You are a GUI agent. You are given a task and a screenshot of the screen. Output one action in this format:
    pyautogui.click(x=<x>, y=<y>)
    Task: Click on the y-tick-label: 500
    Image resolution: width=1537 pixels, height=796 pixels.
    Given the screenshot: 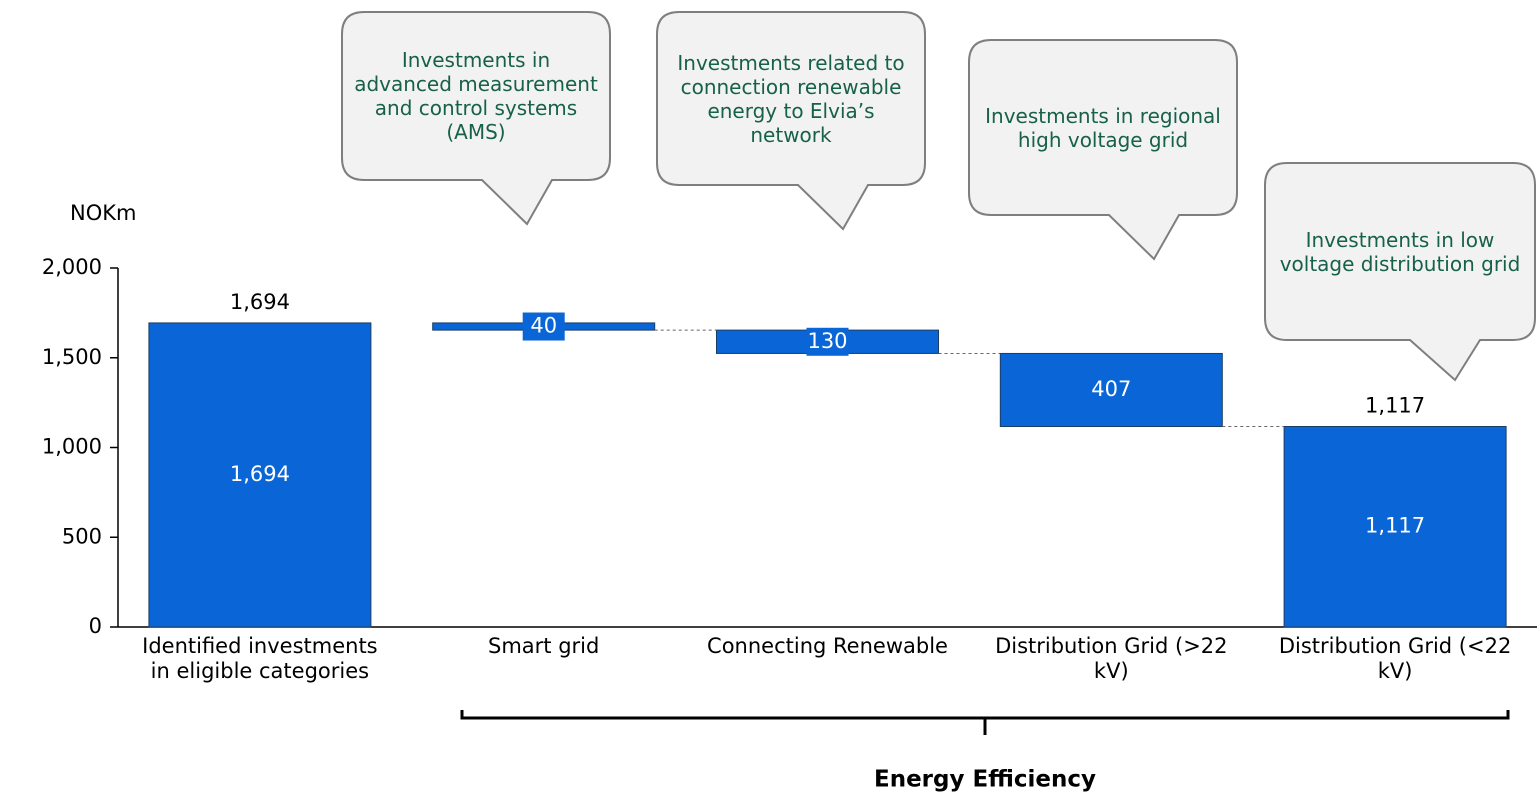 What is the action you would take?
    pyautogui.click(x=82, y=536)
    